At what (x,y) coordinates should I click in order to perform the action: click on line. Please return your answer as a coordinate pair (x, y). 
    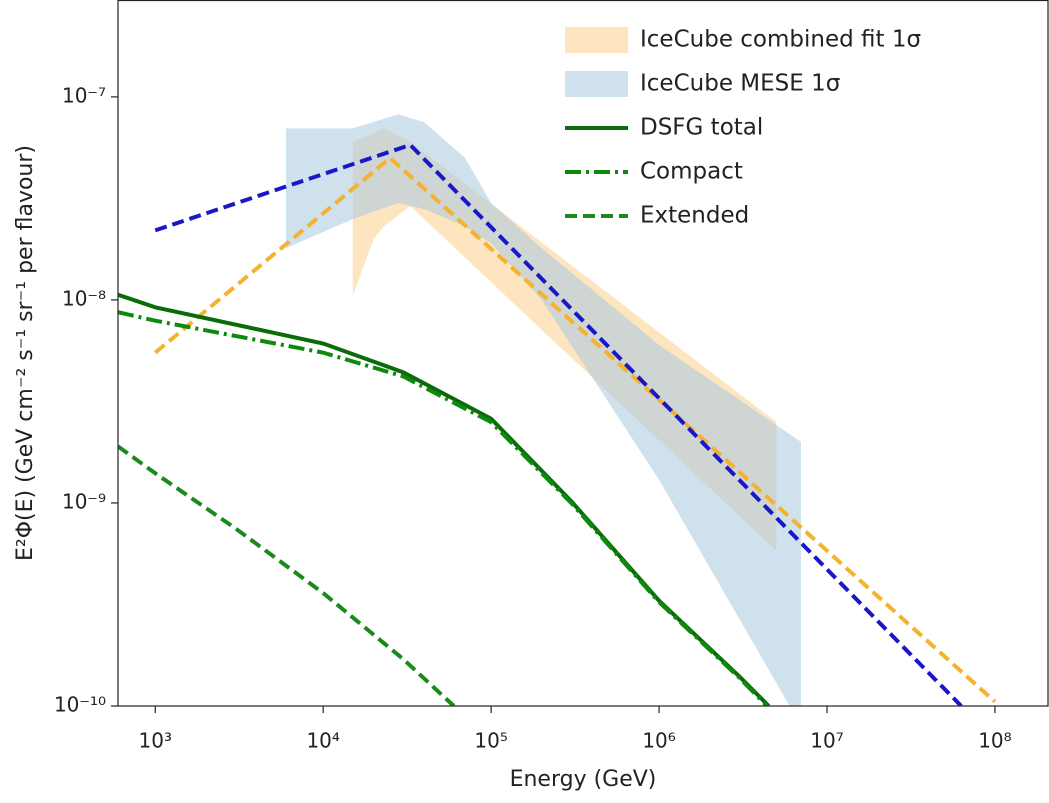
    Looking at the image, I should click on (287, 575).